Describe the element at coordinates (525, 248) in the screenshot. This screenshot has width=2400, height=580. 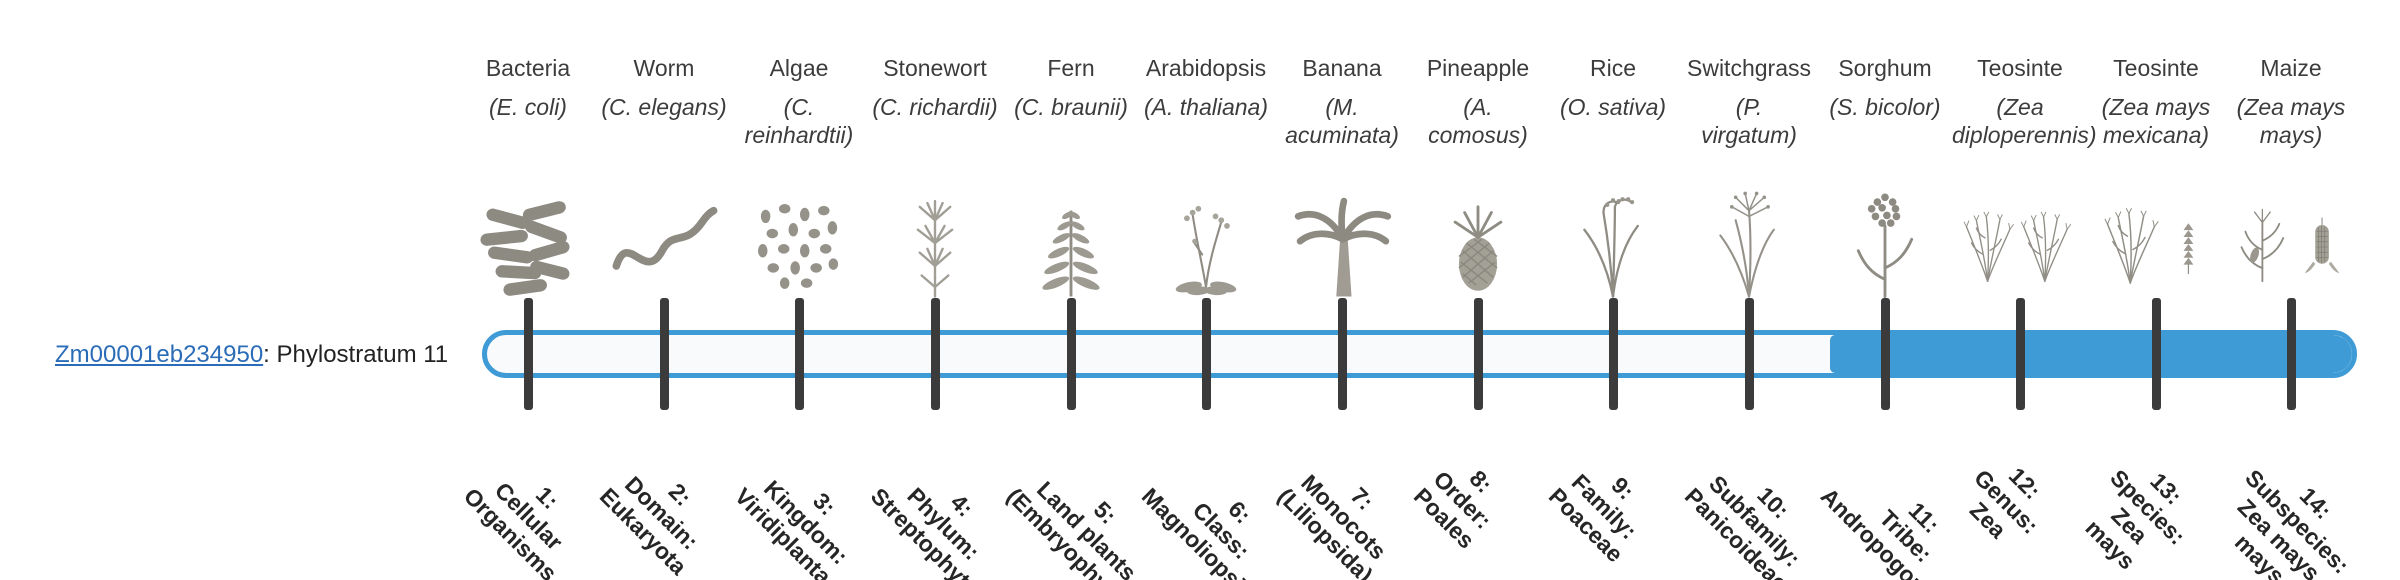
I see `bacteria-icon` at that location.